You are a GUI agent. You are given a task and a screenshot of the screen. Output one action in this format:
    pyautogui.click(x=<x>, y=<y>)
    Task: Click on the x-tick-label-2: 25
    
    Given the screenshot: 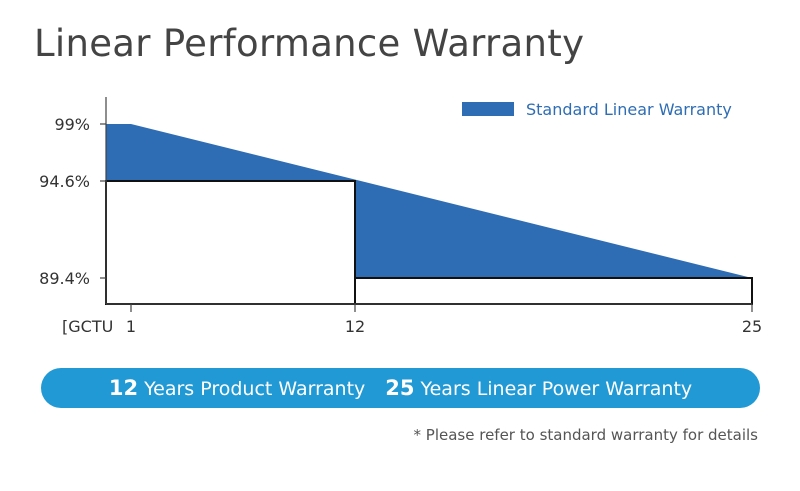 What is the action you would take?
    pyautogui.click(x=752, y=326)
    